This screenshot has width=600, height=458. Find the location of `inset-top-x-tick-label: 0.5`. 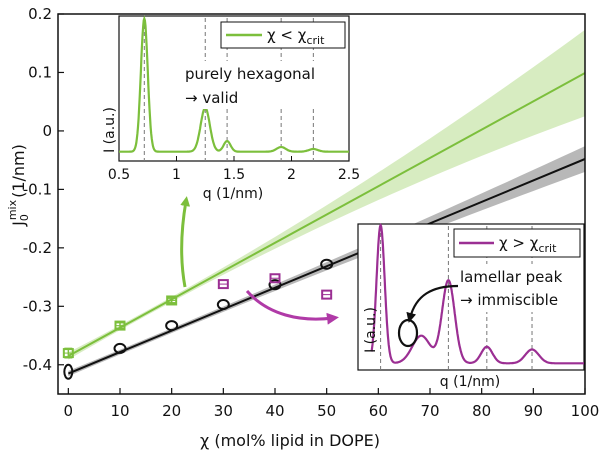

inset-top-x-tick-label: 0.5 is located at coordinates (119, 175).